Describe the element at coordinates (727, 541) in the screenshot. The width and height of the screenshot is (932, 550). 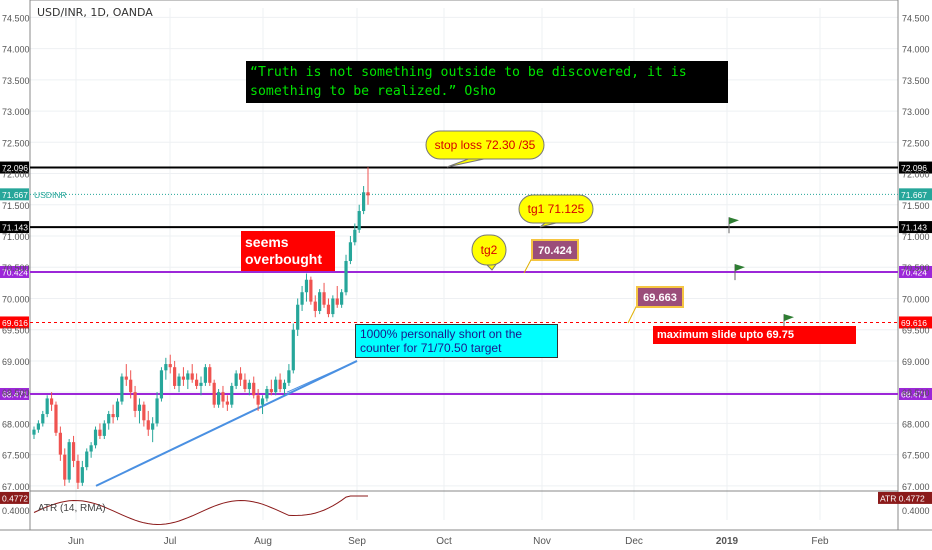
I see `x-tick-label: 2019` at that location.